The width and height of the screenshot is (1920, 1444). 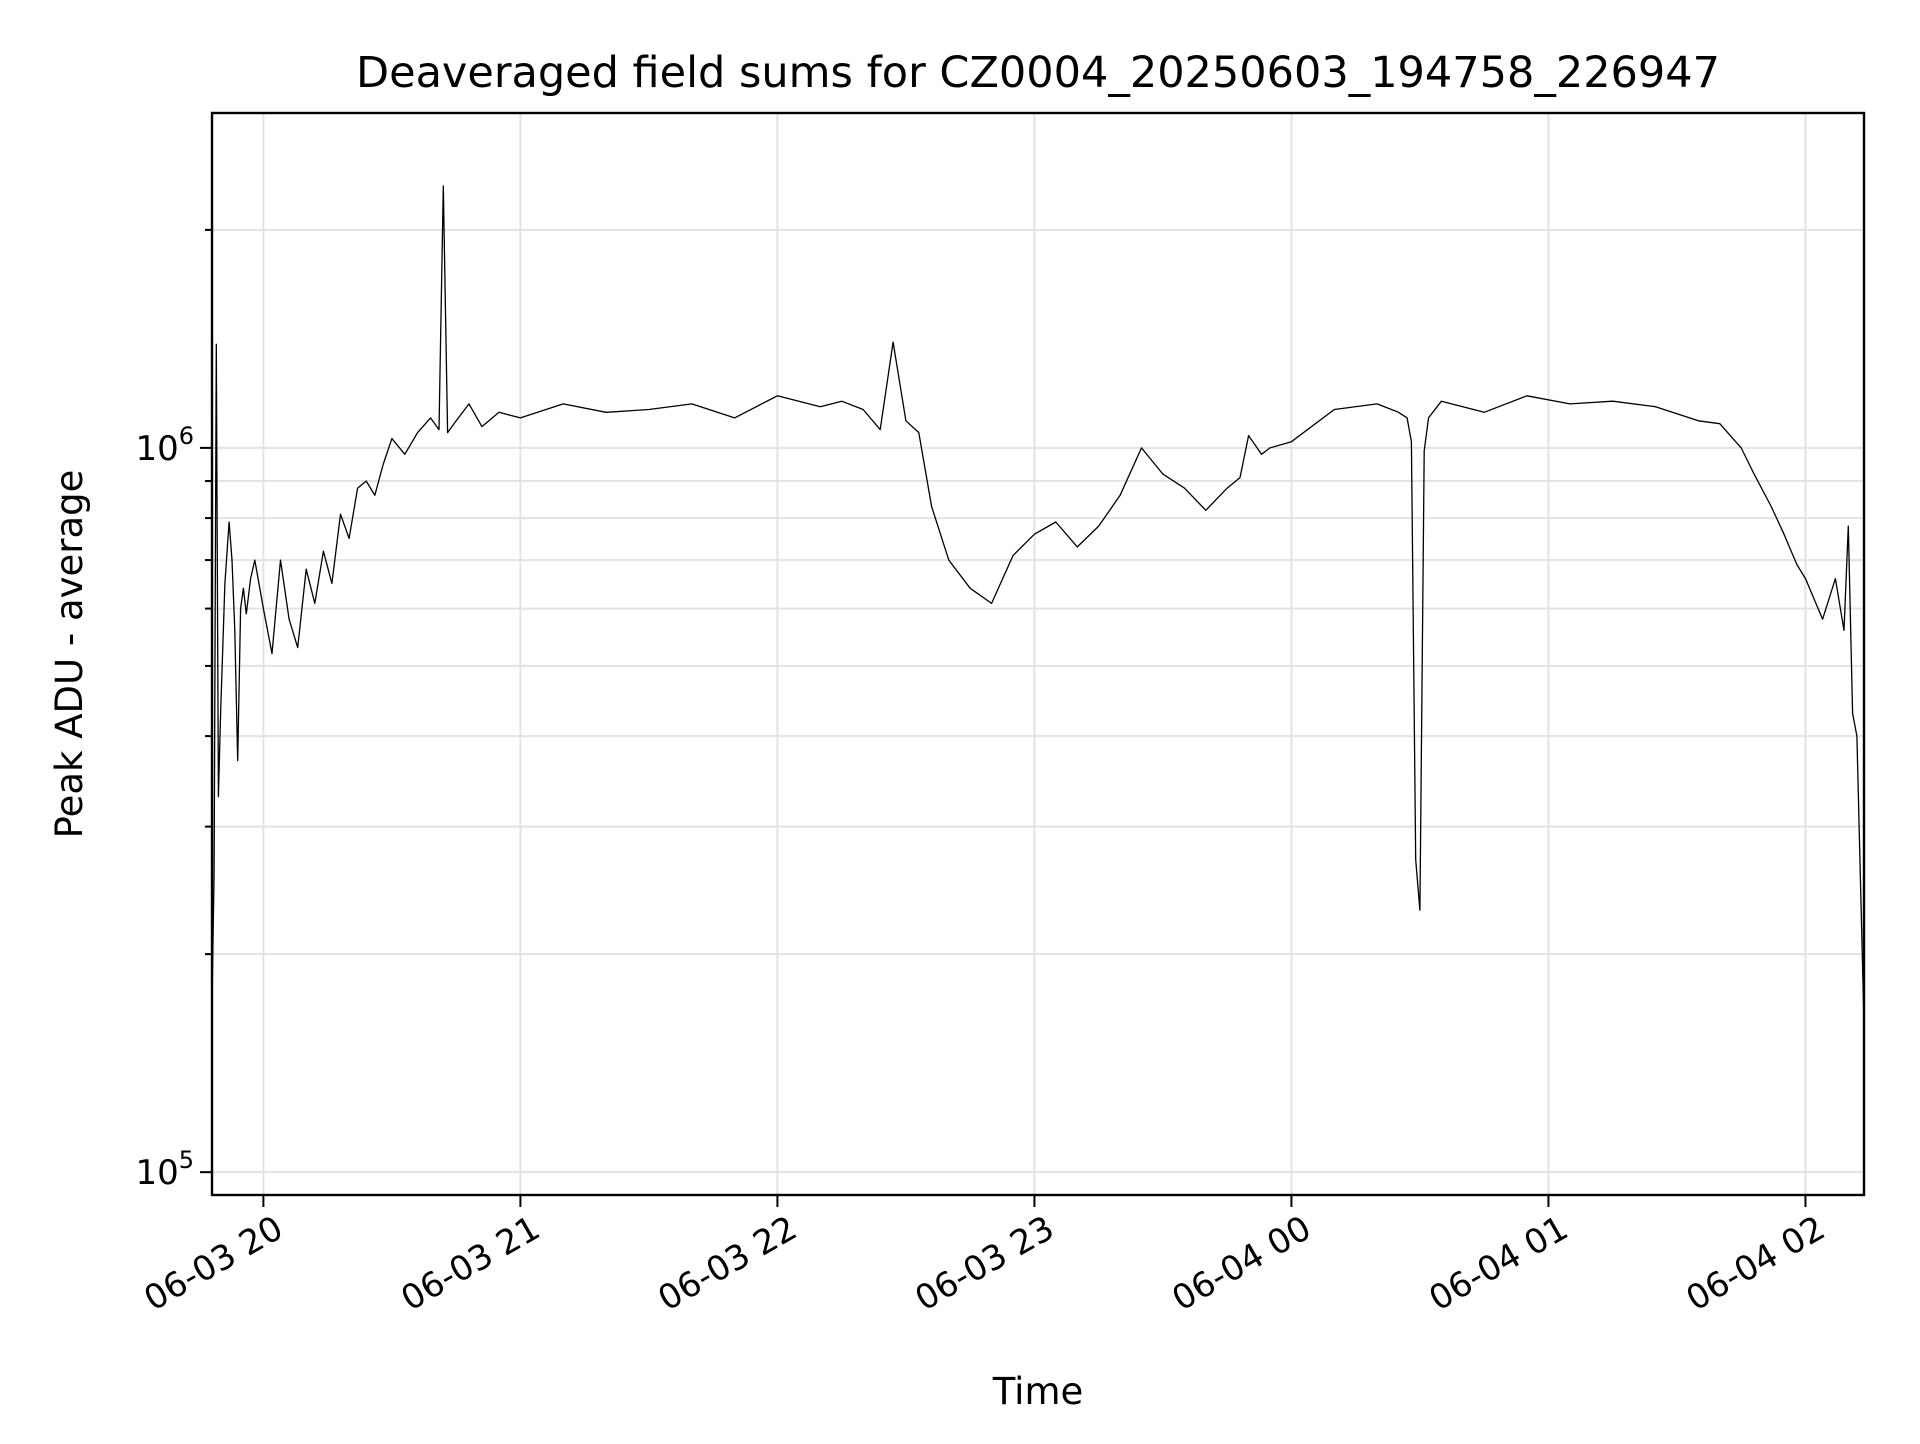 What do you see at coordinates (1038, 1391) in the screenshot?
I see `x-axis-label: Time` at bounding box center [1038, 1391].